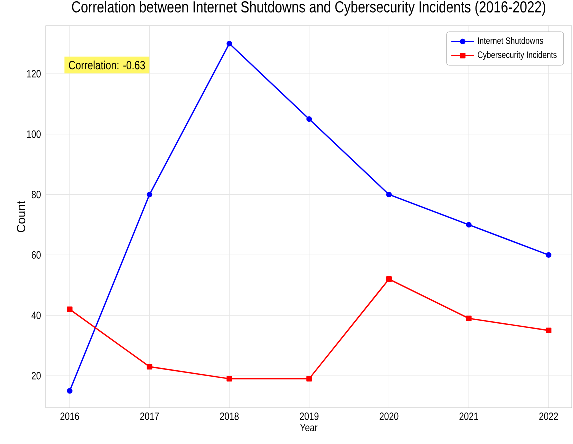 The height and width of the screenshot is (444, 573). I want to click on chart-title: Correlation between Internet Shutdowns and Cybersecurity Incidents (2016-2022), so click(309, 8).